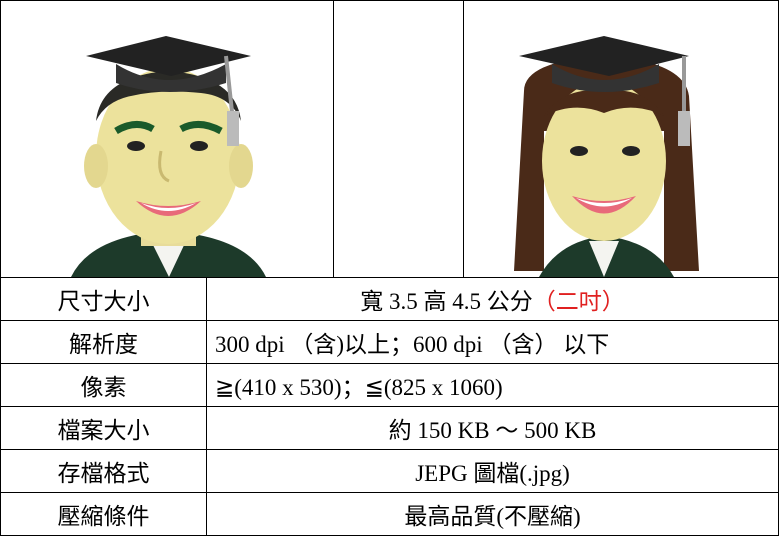 This screenshot has width=779, height=536. Describe the element at coordinates (103, 299) in the screenshot. I see `row-label: 尺寸大小` at that location.